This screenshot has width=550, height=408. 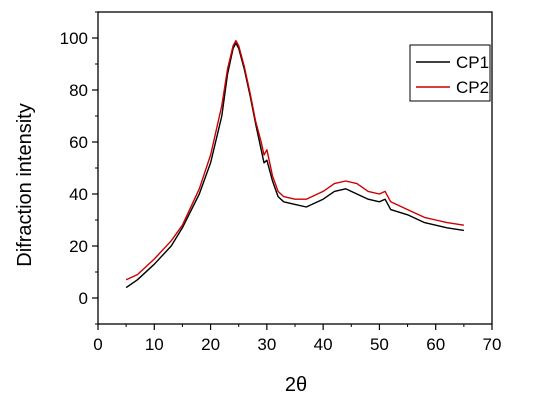 What do you see at coordinates (74, 38) in the screenshot?
I see `y-tick-label: 100` at bounding box center [74, 38].